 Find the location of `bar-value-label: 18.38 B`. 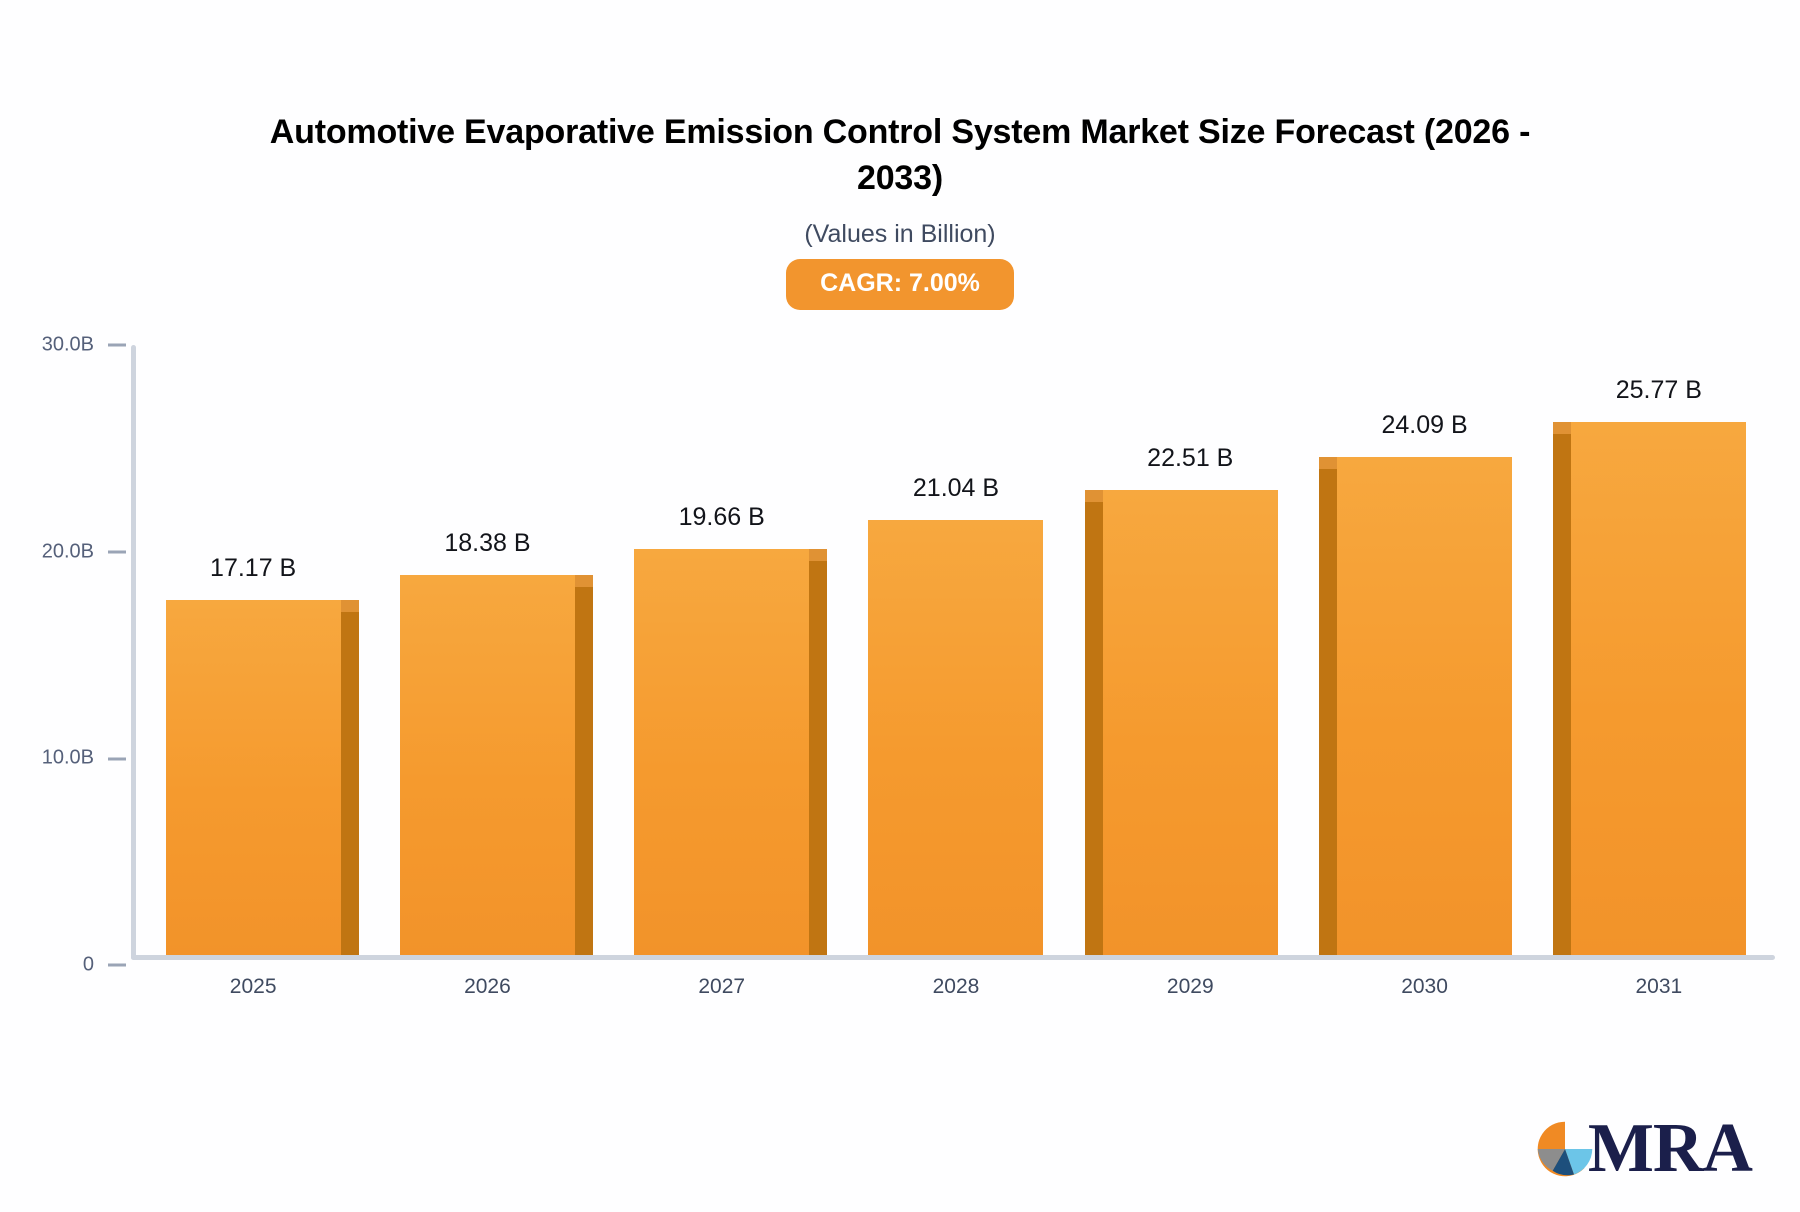

bar-value-label: 18.38 B is located at coordinates (487, 543).